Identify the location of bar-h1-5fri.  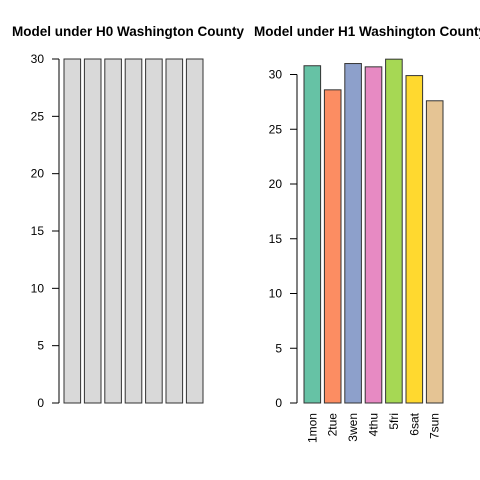
(394, 231).